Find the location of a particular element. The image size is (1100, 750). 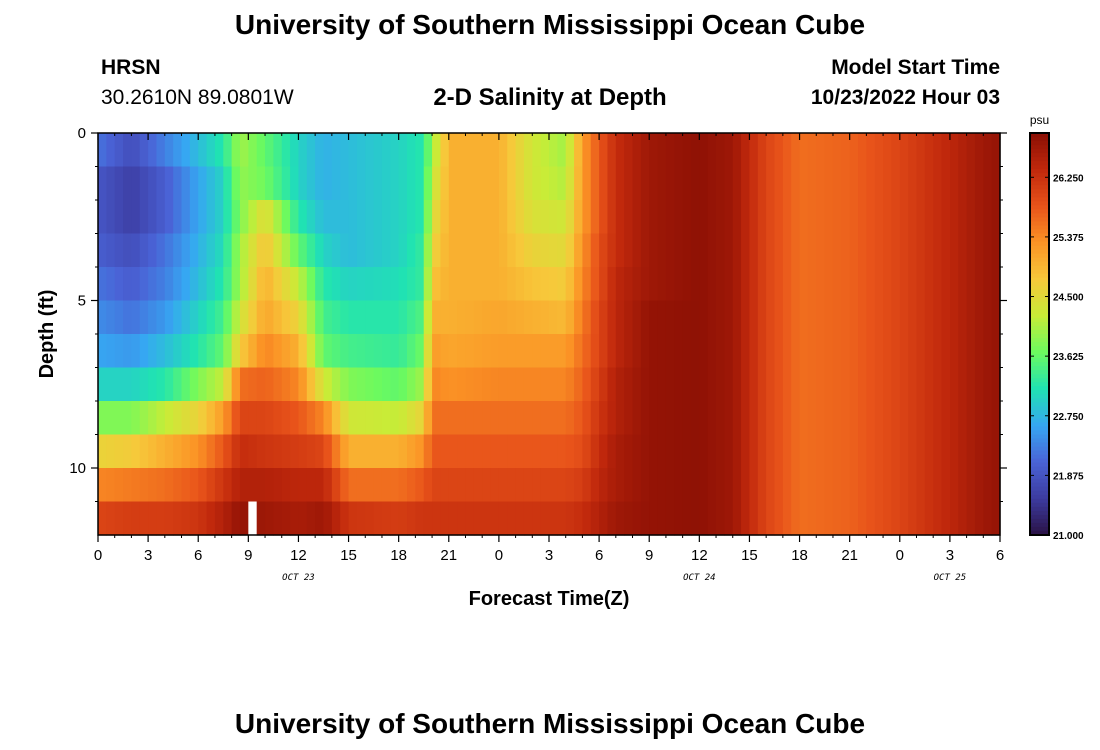

x-tick-label: 21 is located at coordinates (448, 555).